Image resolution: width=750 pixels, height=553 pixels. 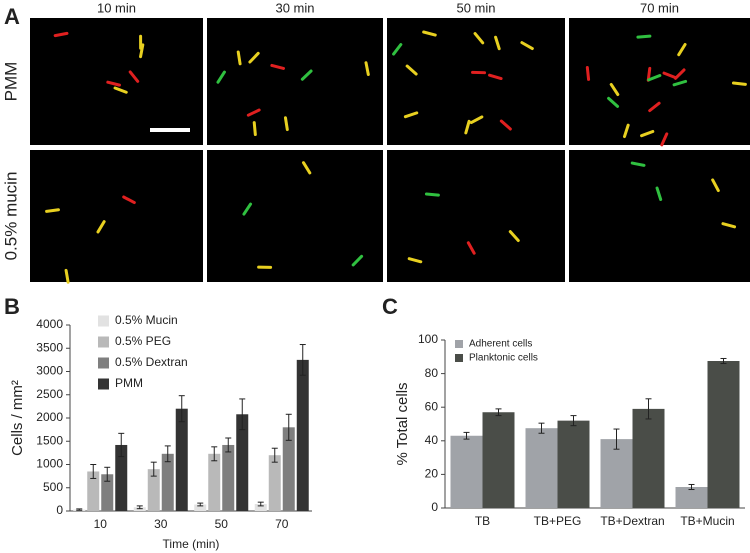 What do you see at coordinates (49, 371) in the screenshot?
I see `y-tick-label: 3000` at bounding box center [49, 371].